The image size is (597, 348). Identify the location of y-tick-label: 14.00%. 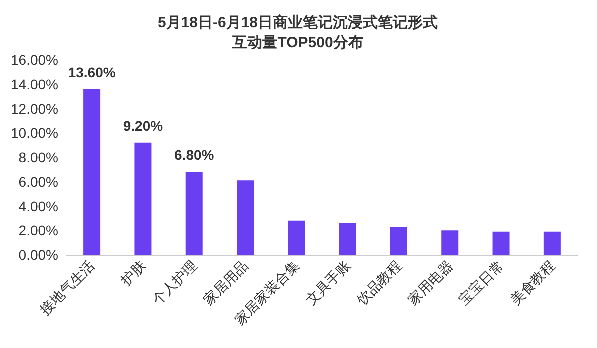
(34, 84).